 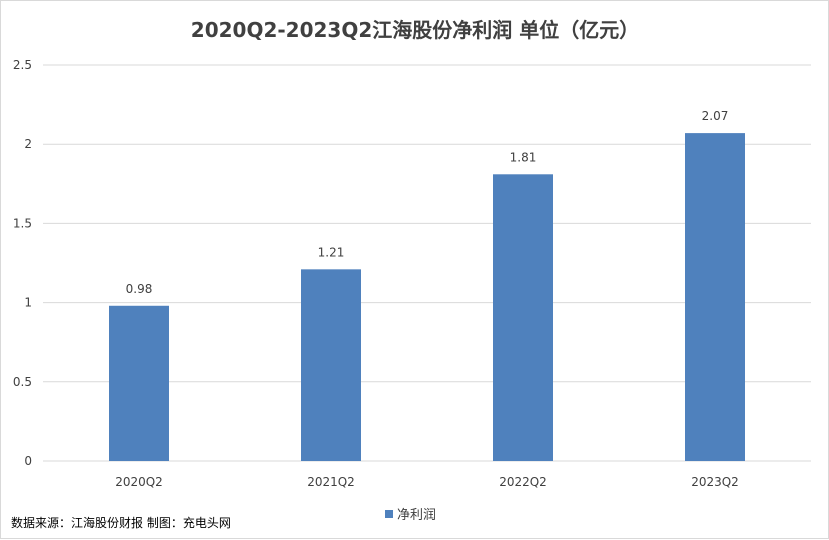 I want to click on source-note: 数据来源：江海股份财报 制图：充电头网, so click(x=121, y=522).